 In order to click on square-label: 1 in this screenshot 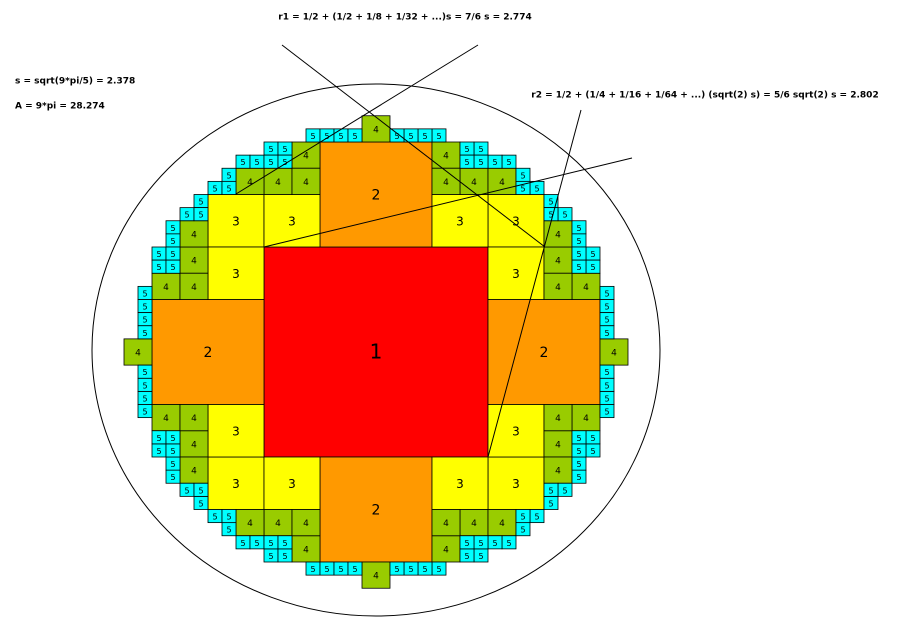, I will do `click(376, 352)`.